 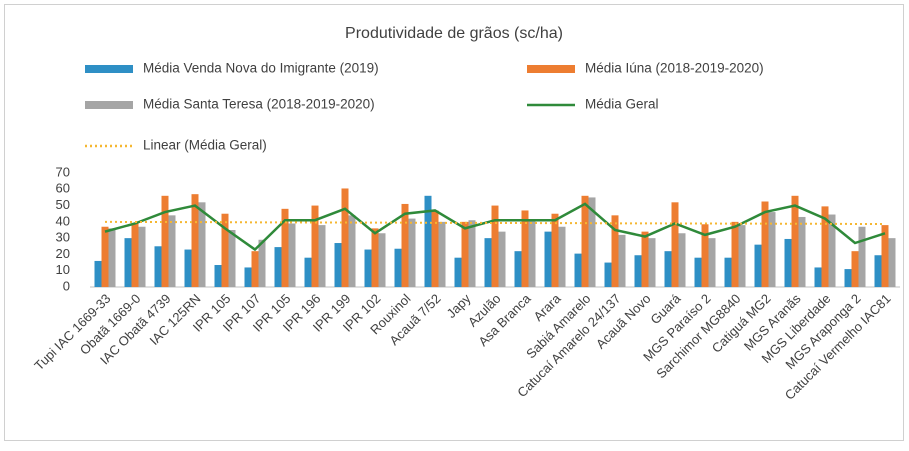 What do you see at coordinates (63, 188) in the screenshot?
I see `y-tick-label: 60` at bounding box center [63, 188].